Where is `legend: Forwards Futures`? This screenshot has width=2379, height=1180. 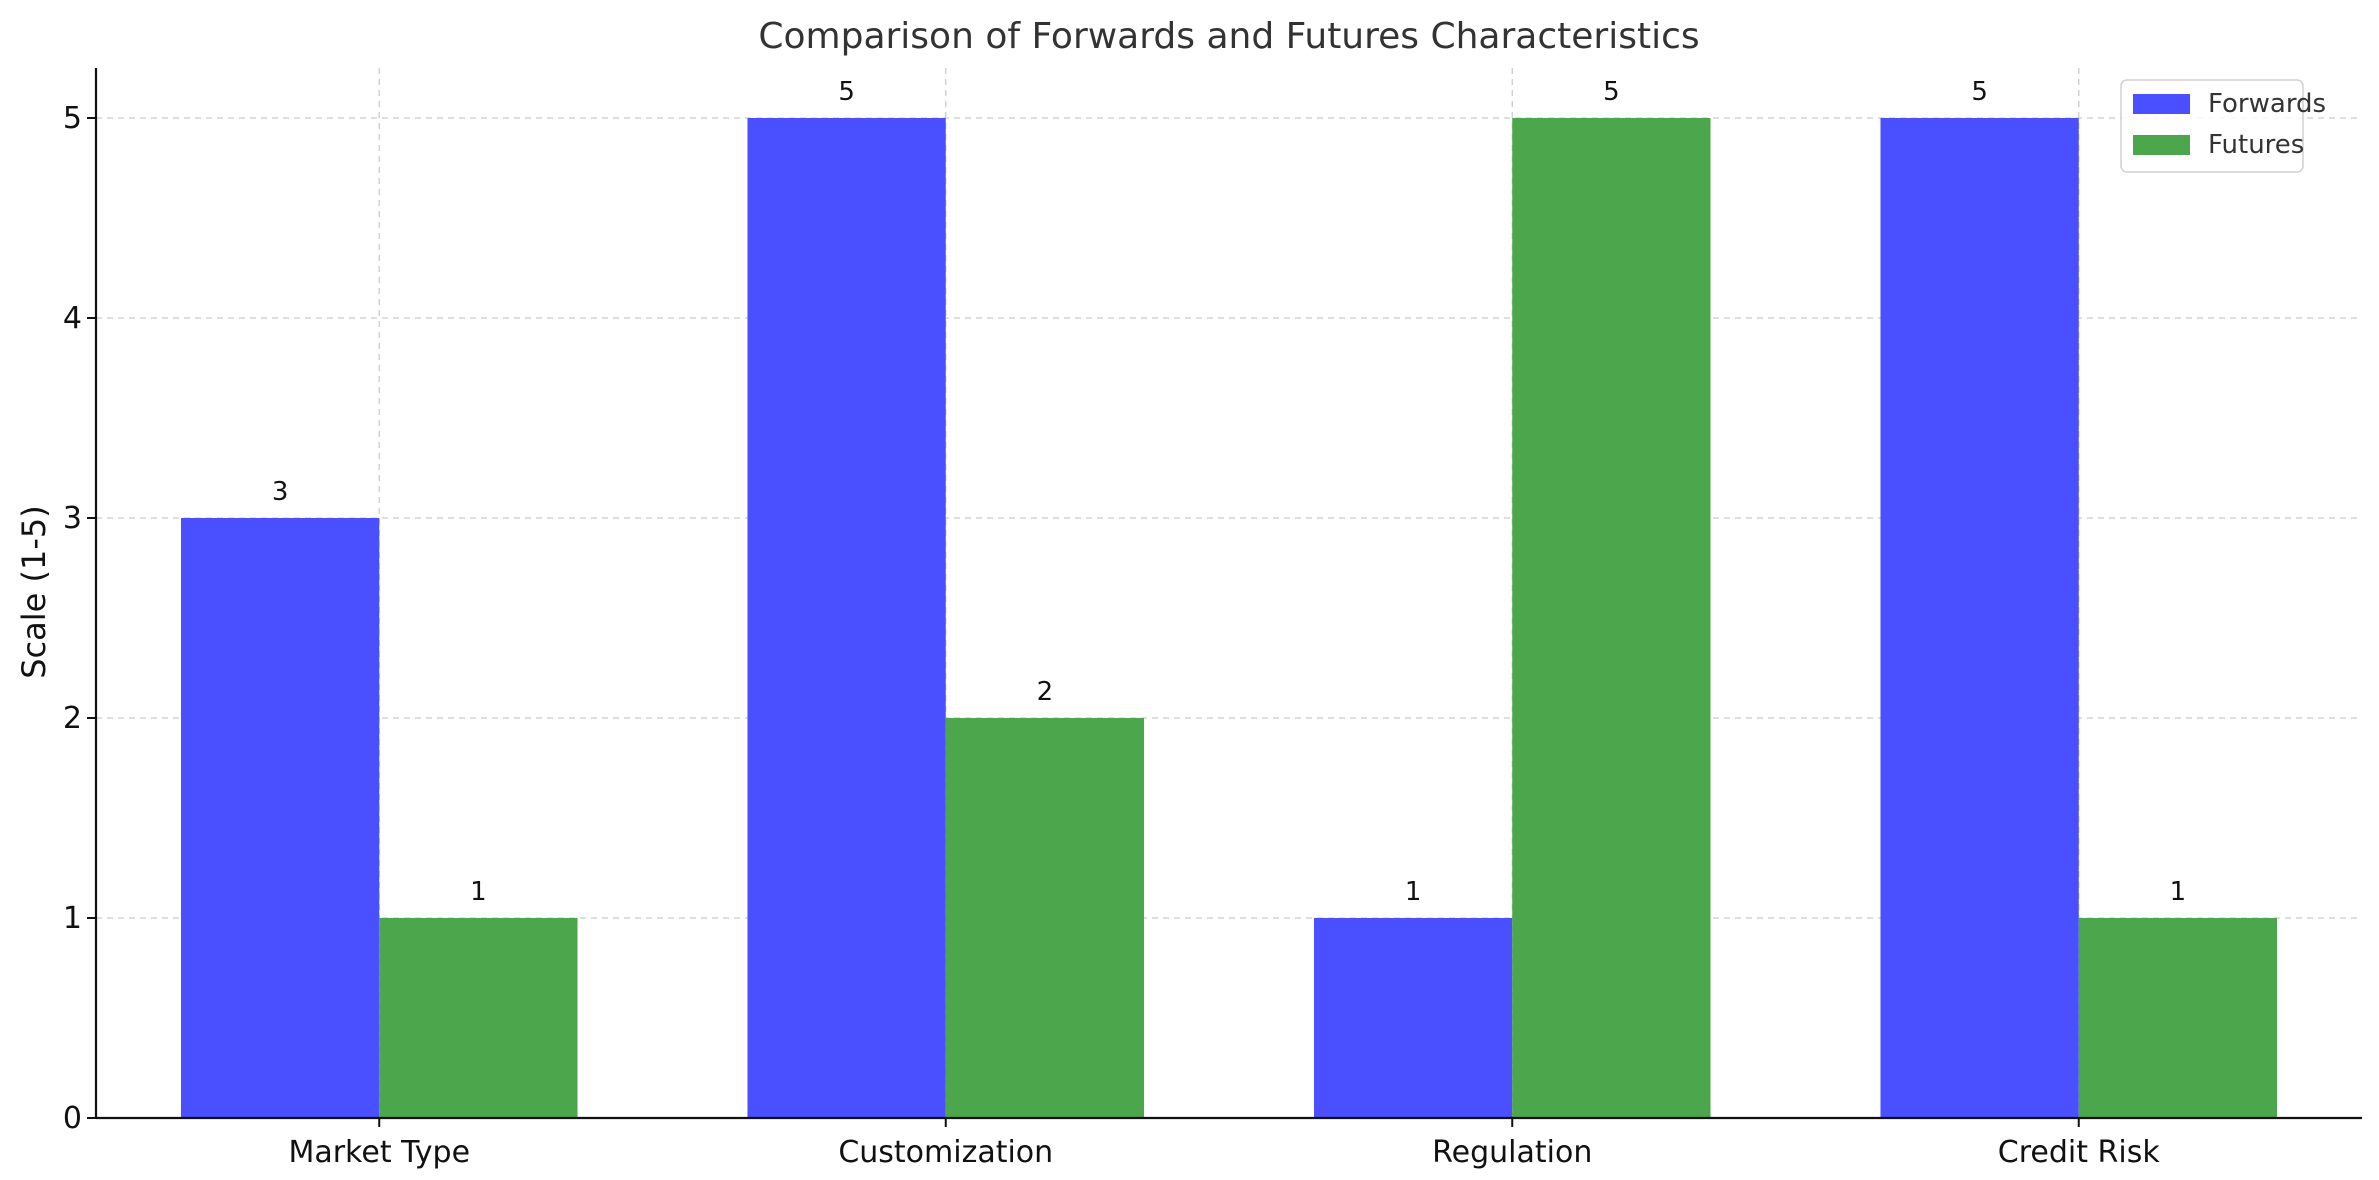
legend: Forwards Futures is located at coordinates (2223, 126).